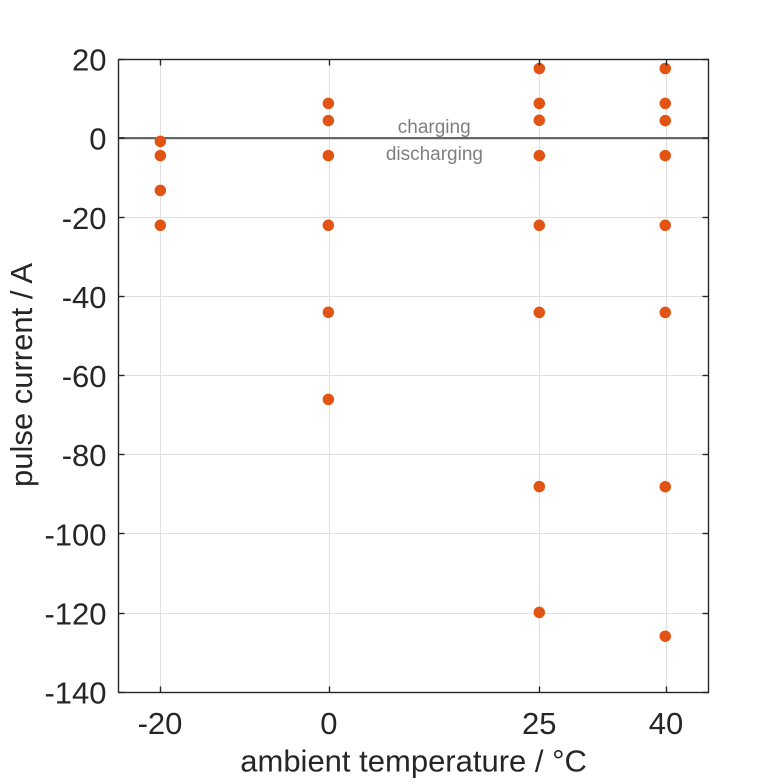  What do you see at coordinates (84, 376) in the screenshot?
I see `svg-text: -60` at bounding box center [84, 376].